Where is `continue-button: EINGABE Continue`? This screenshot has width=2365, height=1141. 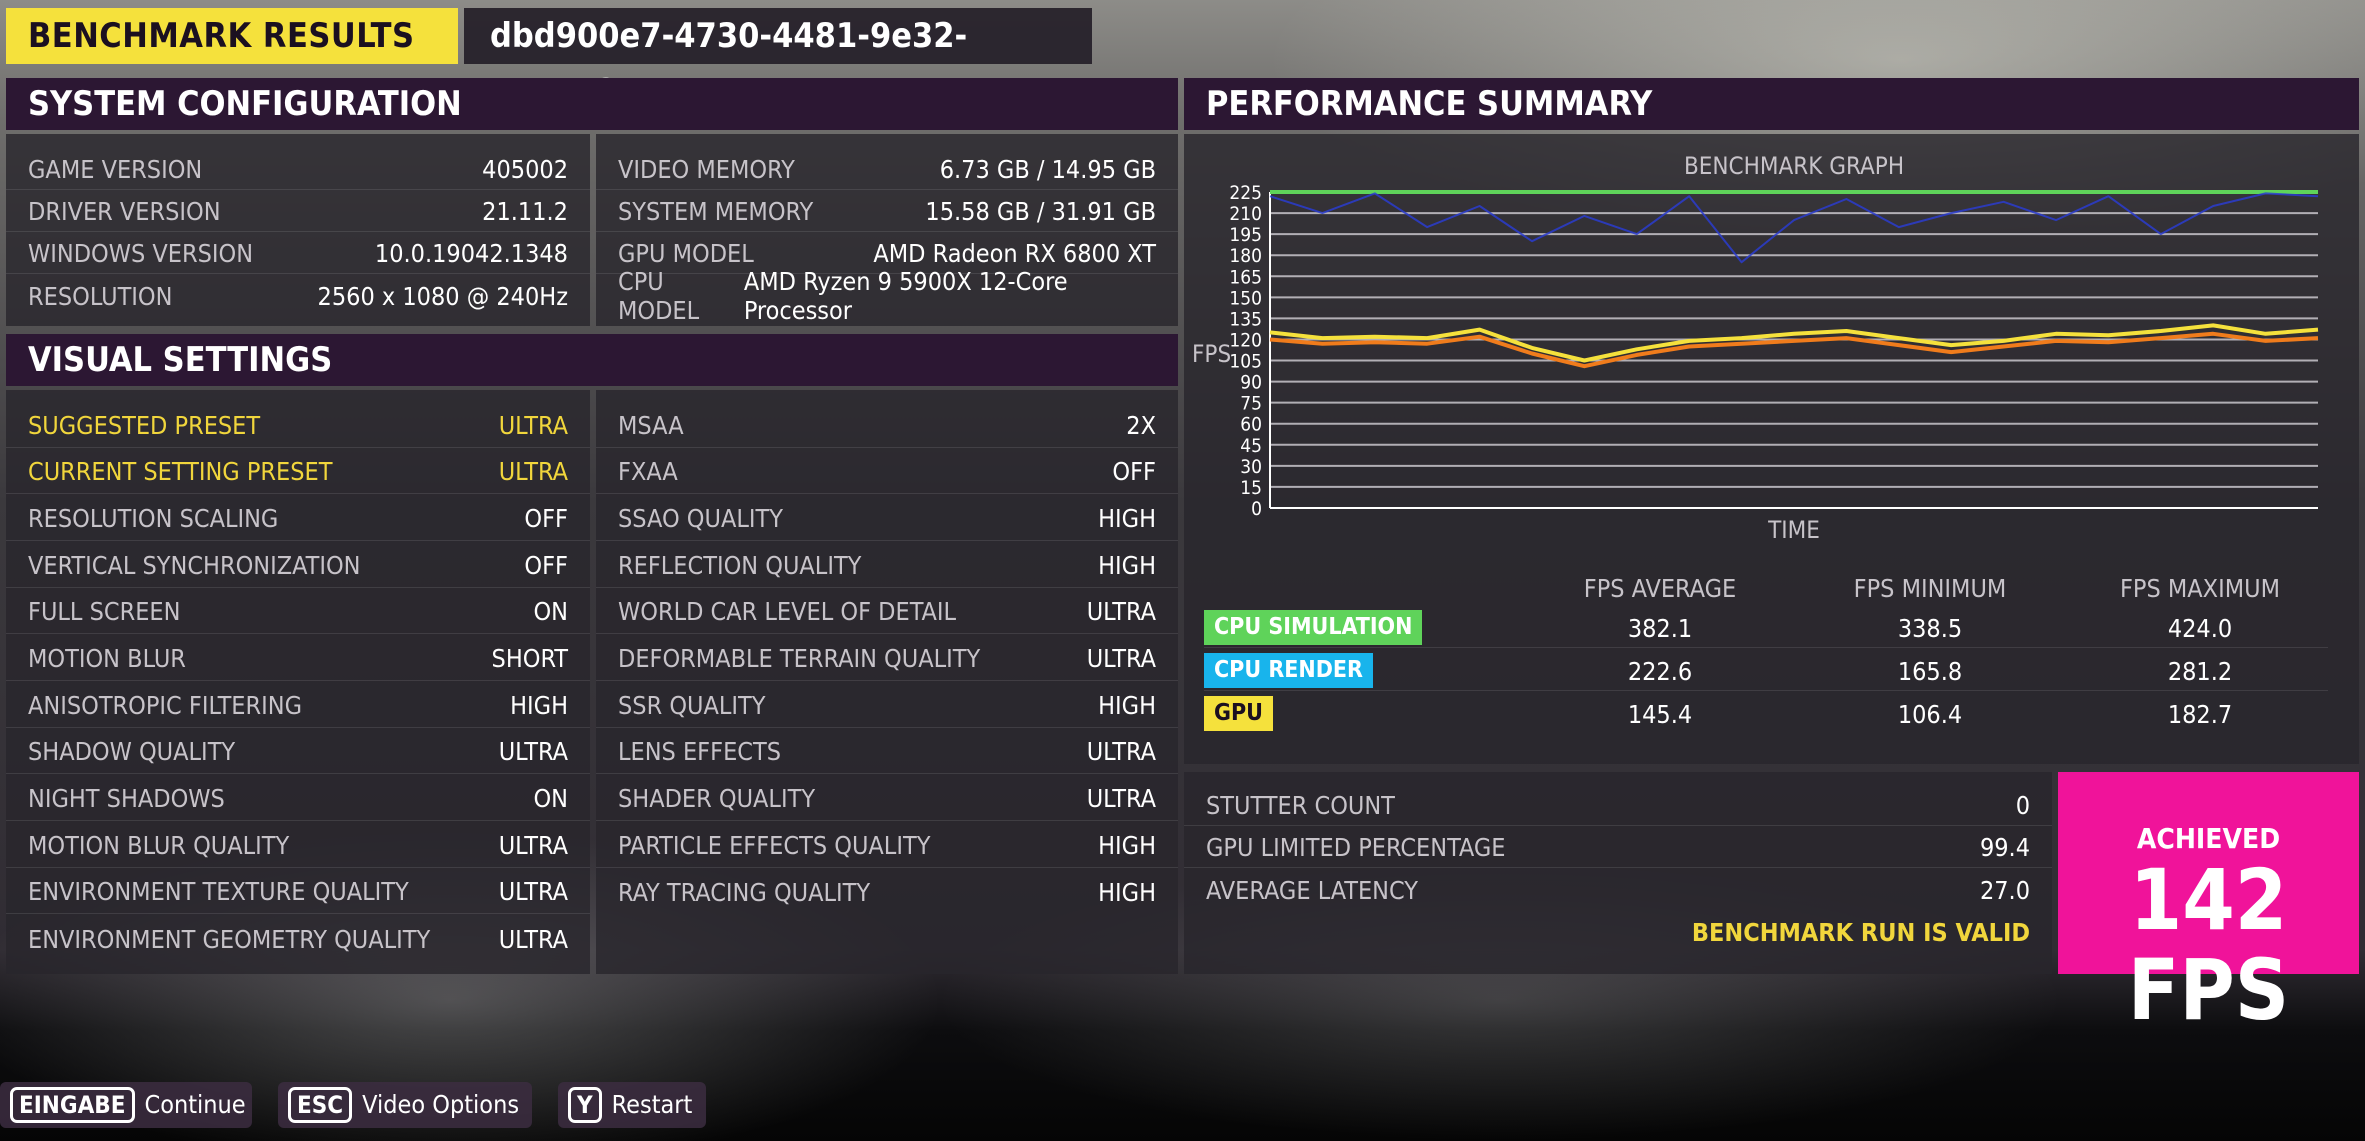
continue-button: EINGABE Continue is located at coordinates (126, 1105).